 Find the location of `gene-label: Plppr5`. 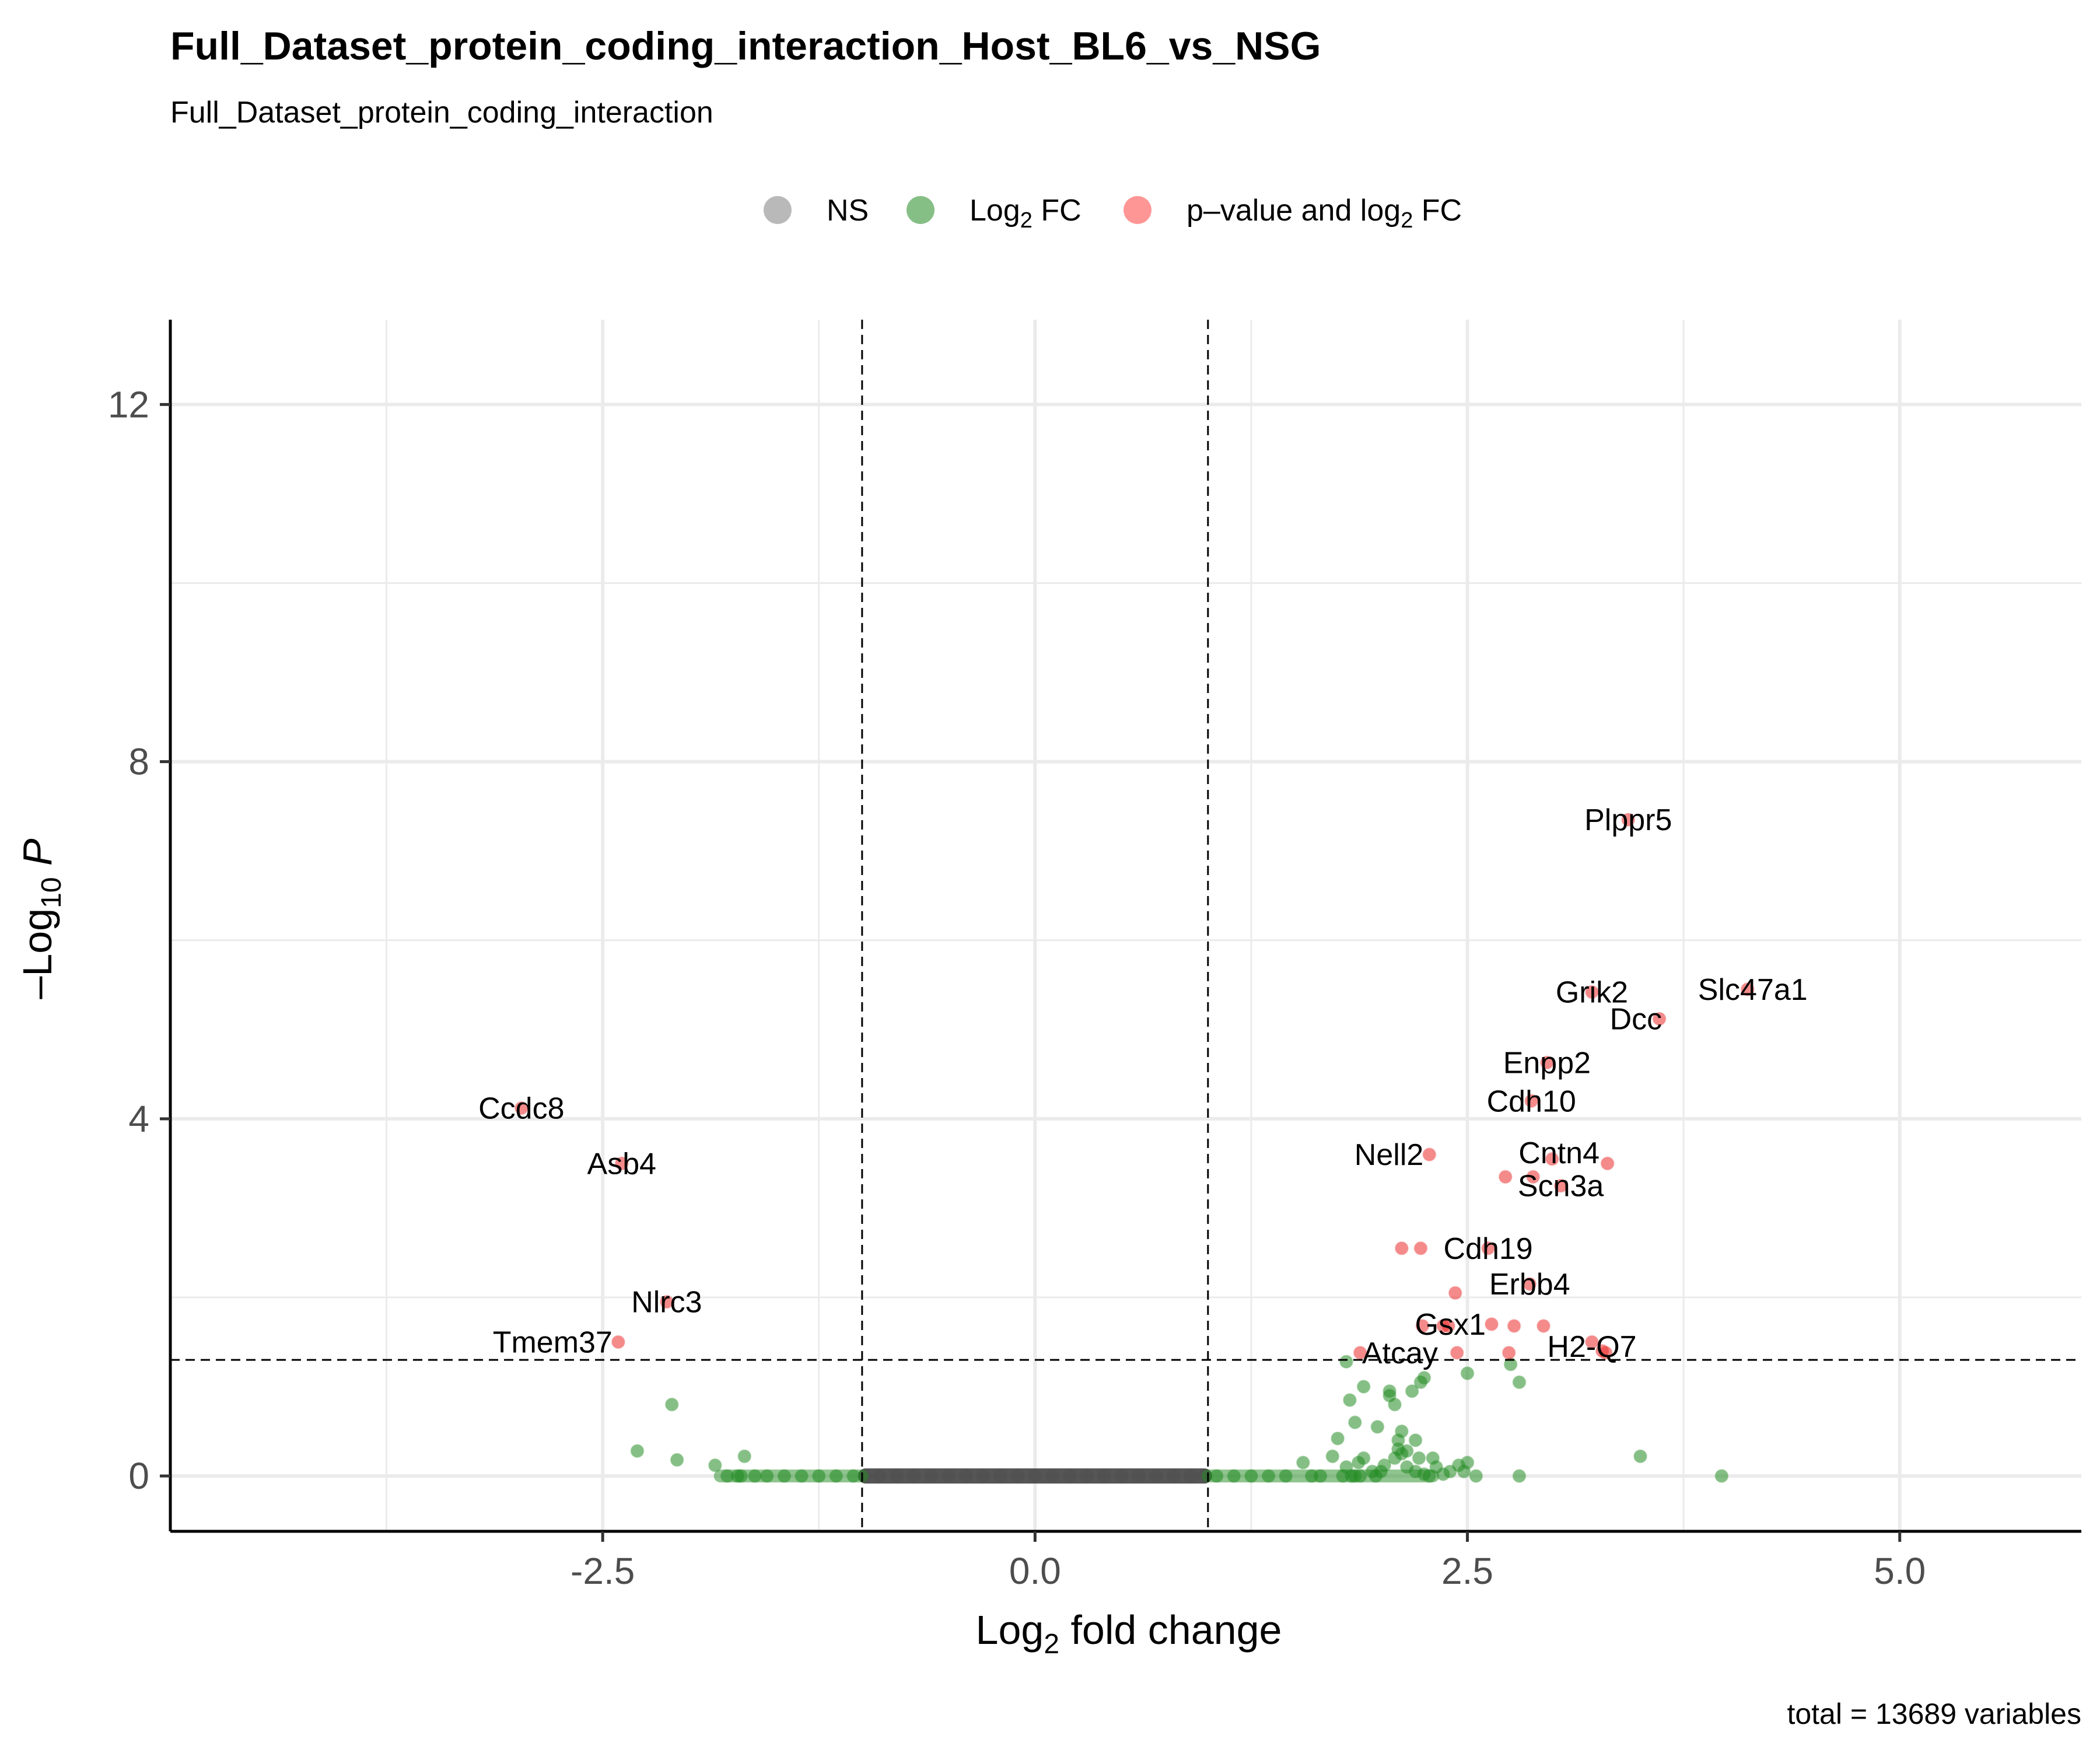

gene-label: Plppr5 is located at coordinates (1628, 820).